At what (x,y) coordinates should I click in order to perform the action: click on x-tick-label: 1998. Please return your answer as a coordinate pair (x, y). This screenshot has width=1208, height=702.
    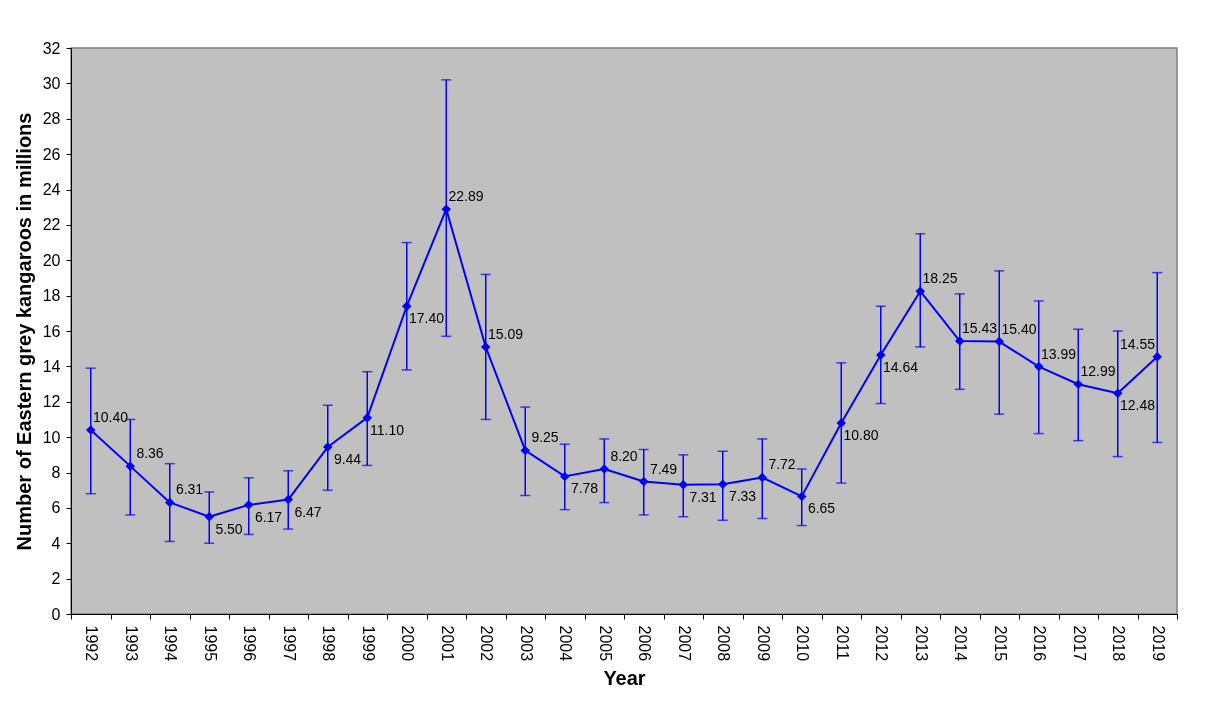
    Looking at the image, I should click on (329, 643).